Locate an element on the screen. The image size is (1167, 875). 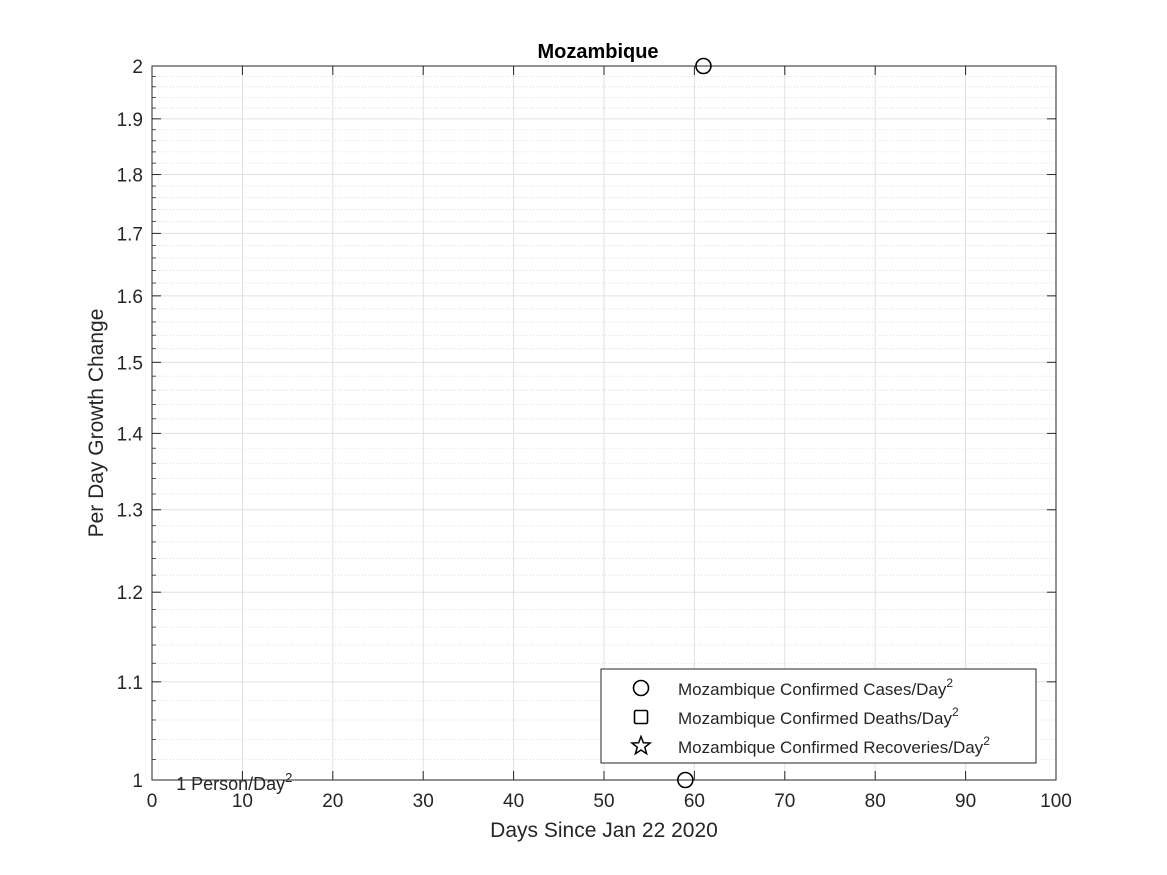
x-tick-label: 90 is located at coordinates (965, 801).